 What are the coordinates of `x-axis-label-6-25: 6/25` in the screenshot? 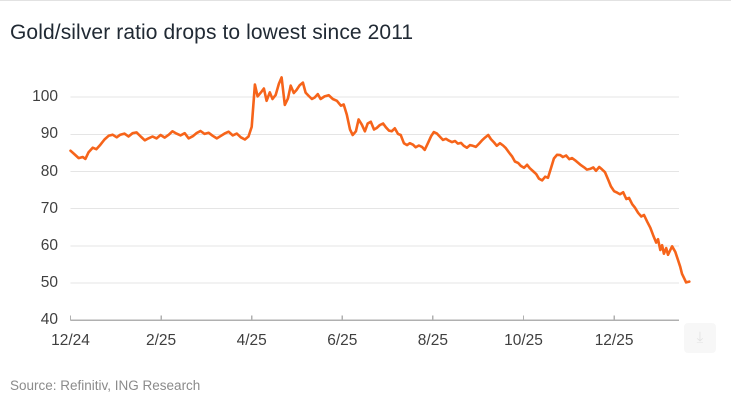 It's located at (342, 340).